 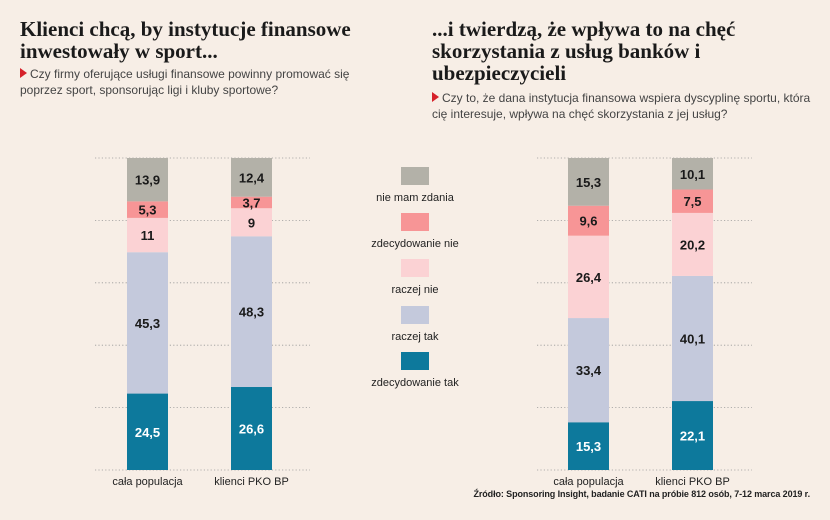 I want to click on legend-swatch-zdecydowanie-nie, so click(x=415, y=222).